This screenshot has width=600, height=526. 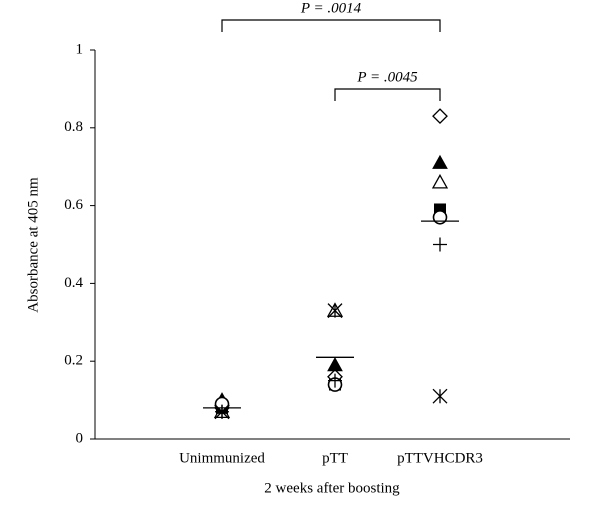 What do you see at coordinates (335, 458) in the screenshot?
I see `x-tick-label: pTT` at bounding box center [335, 458].